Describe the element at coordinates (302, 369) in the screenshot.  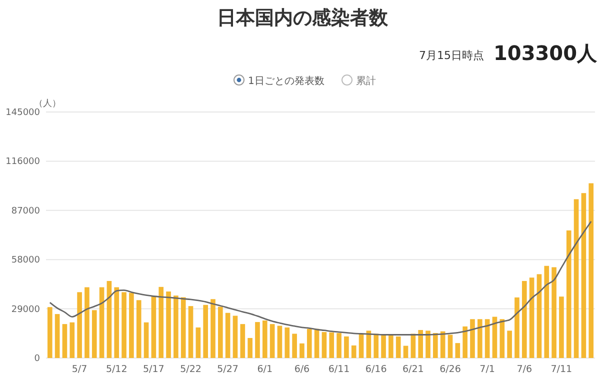
I see `x-tick-label: 6/6` at that location.